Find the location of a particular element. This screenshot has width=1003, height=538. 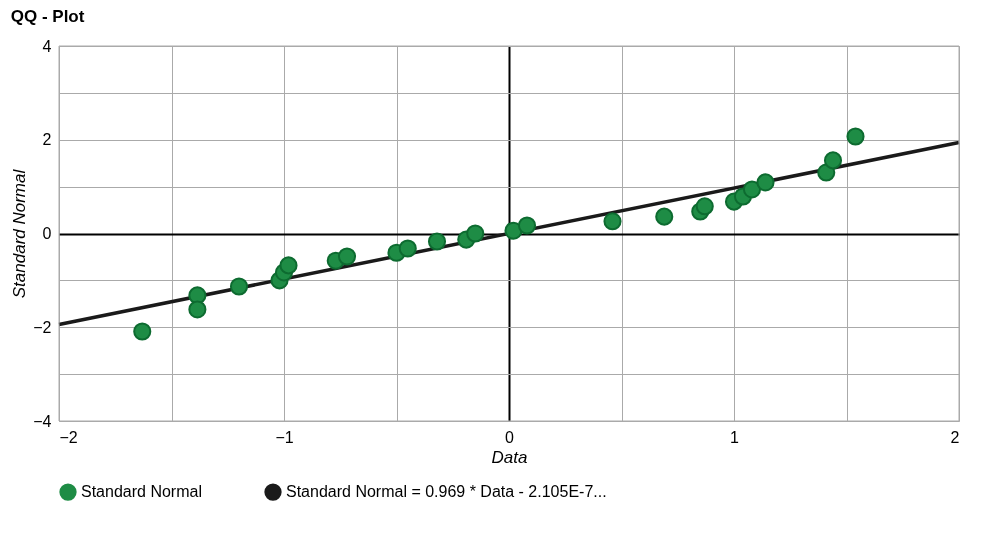

y-tick-label: −2 is located at coordinates (42, 327).